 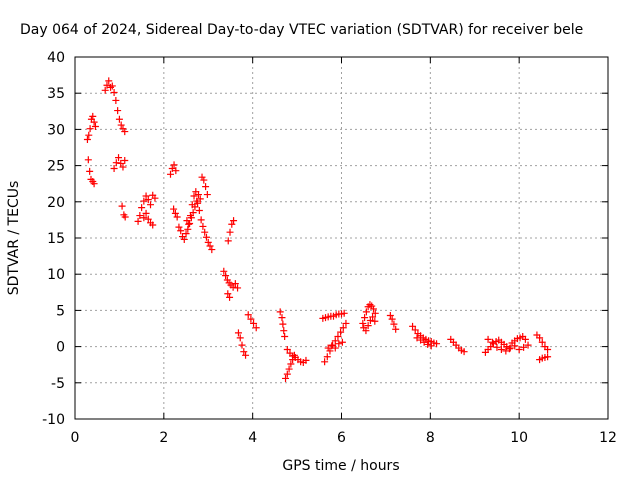 I want to click on y-tick-label: 35, so click(x=56, y=94).